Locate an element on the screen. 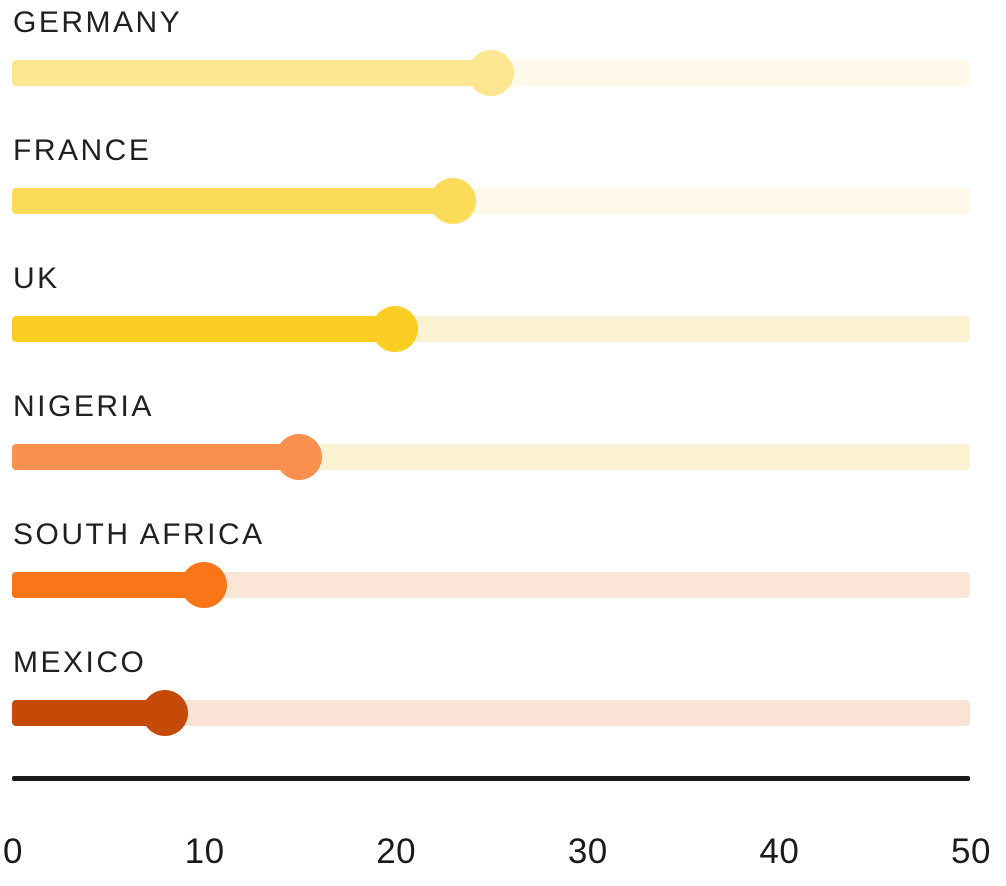 The image size is (1006, 886). chart-row-south-africa: SOUTH AFRICA is located at coordinates (503, 584).